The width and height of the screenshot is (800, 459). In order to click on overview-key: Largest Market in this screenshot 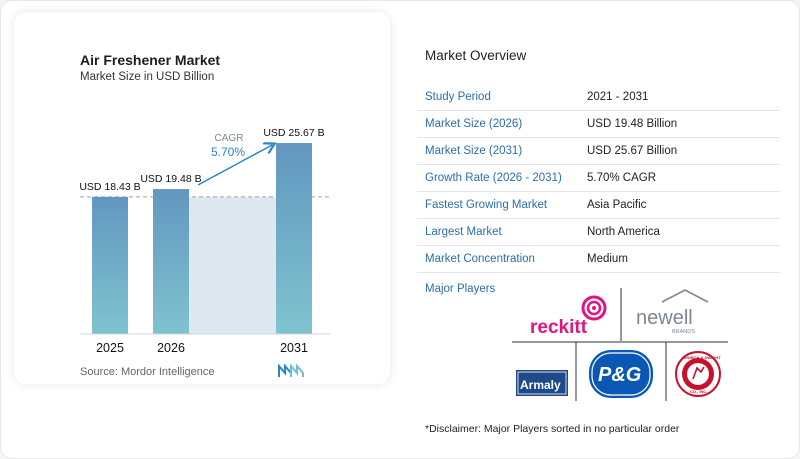, I will do `click(463, 232)`.